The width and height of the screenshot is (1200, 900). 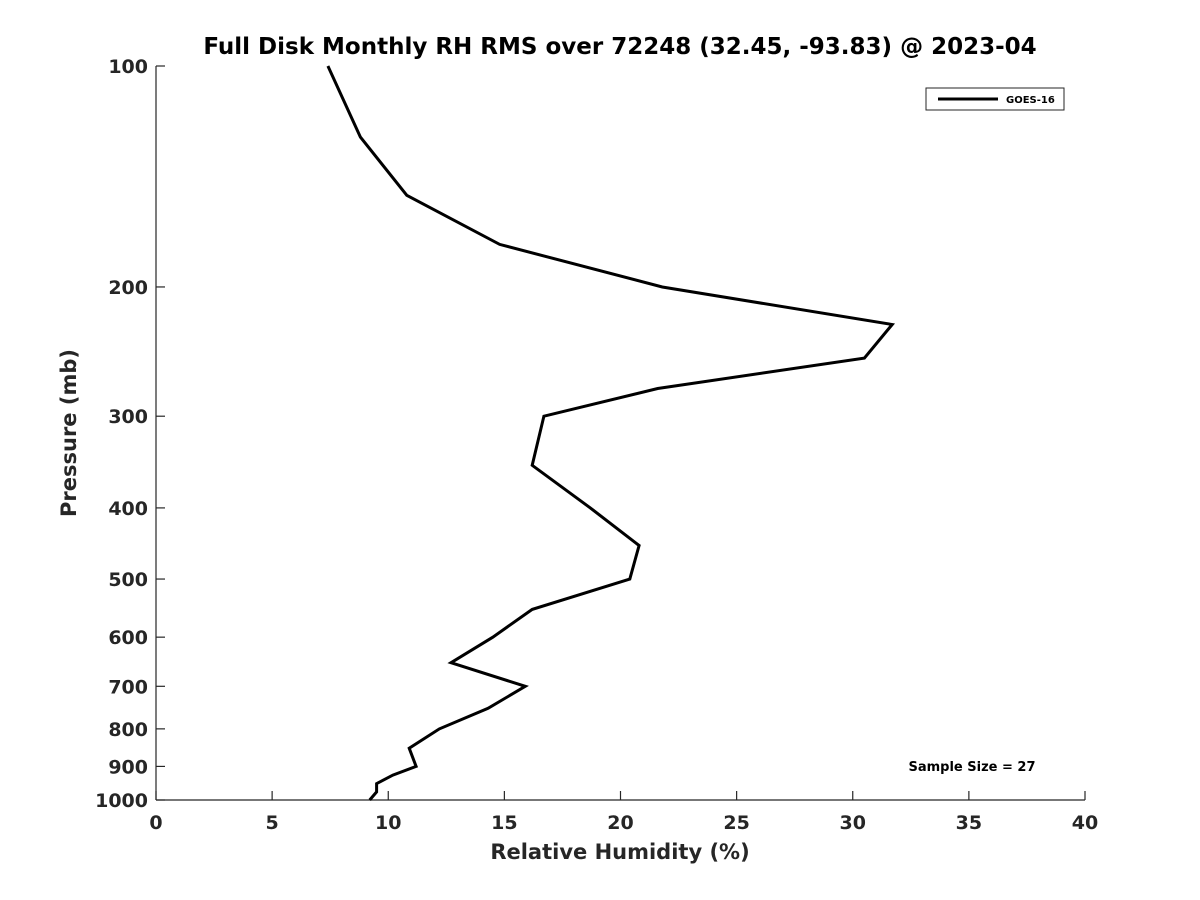 I want to click on legend-label: GOES-16, so click(x=1030, y=100).